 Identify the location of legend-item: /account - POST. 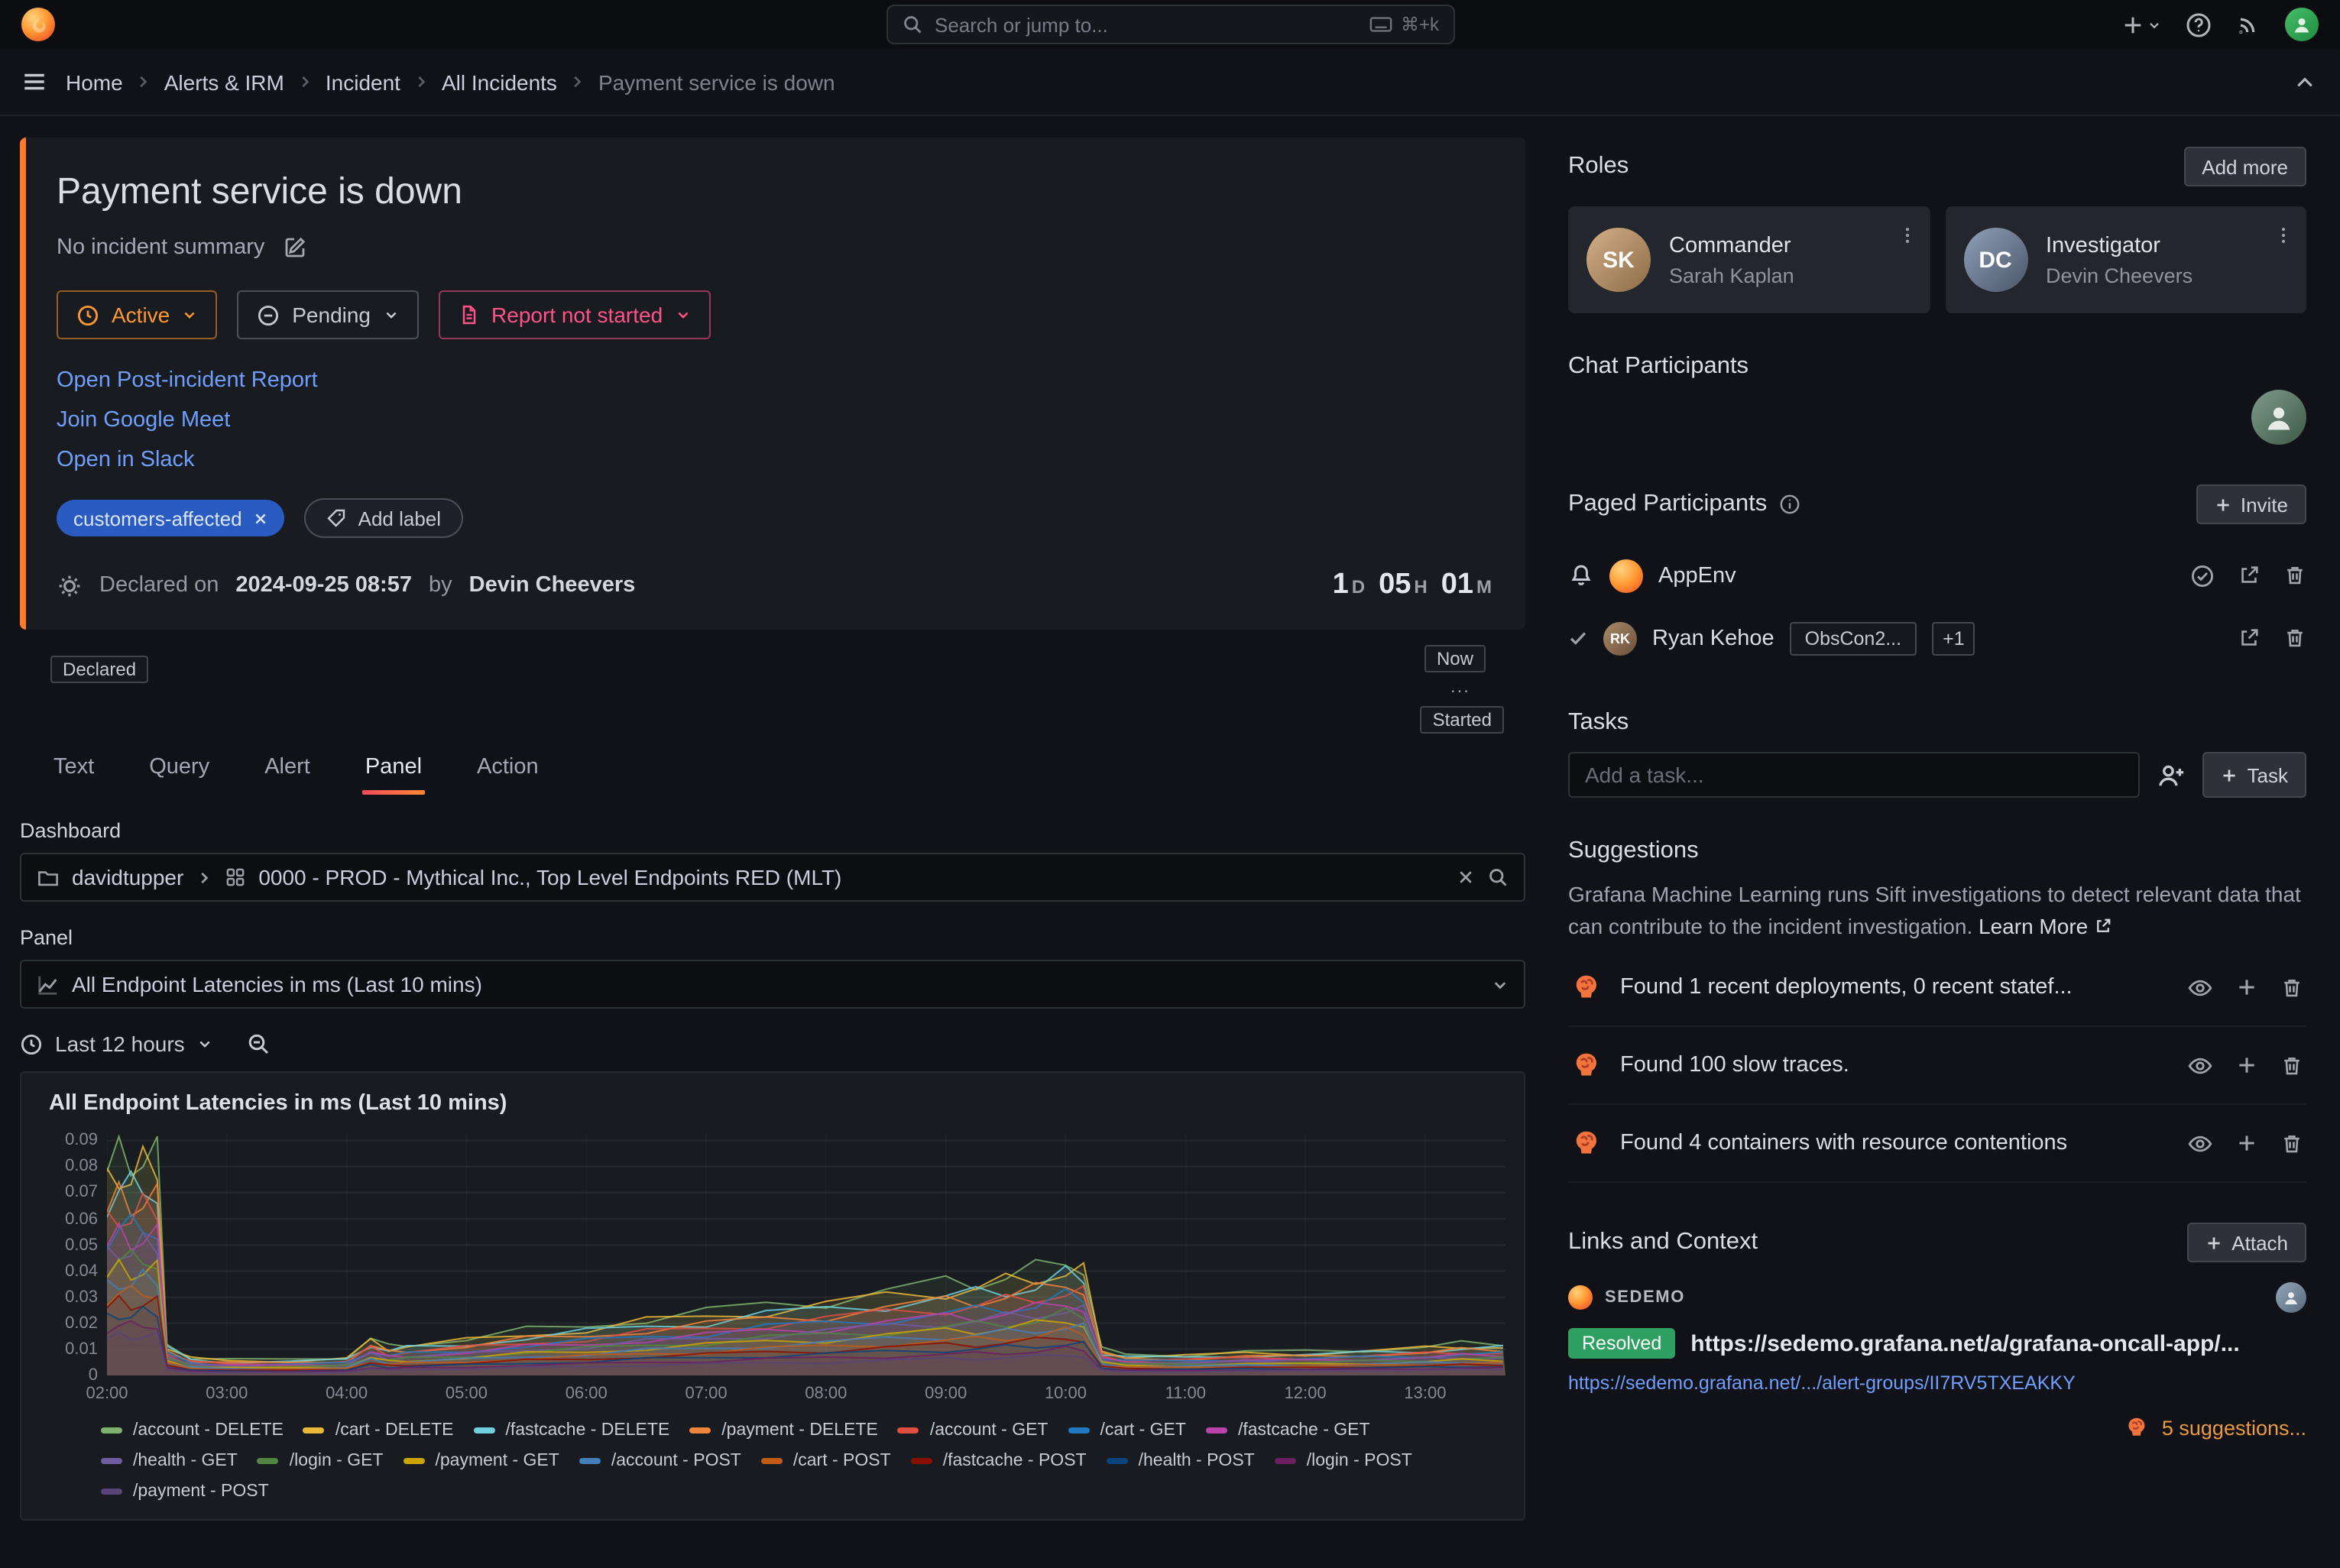
(660, 1461).